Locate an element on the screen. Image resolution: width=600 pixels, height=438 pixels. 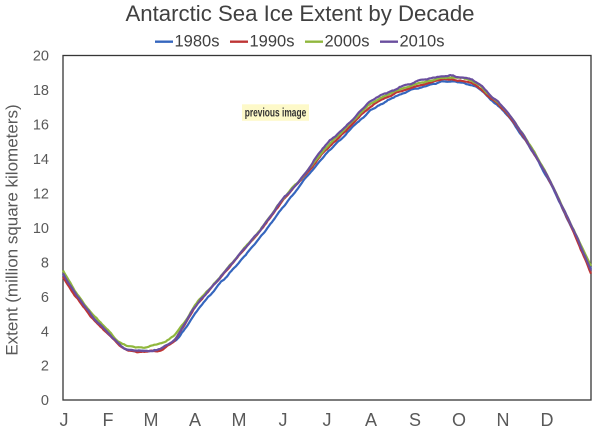
svg-text: 16 is located at coordinates (41, 126).